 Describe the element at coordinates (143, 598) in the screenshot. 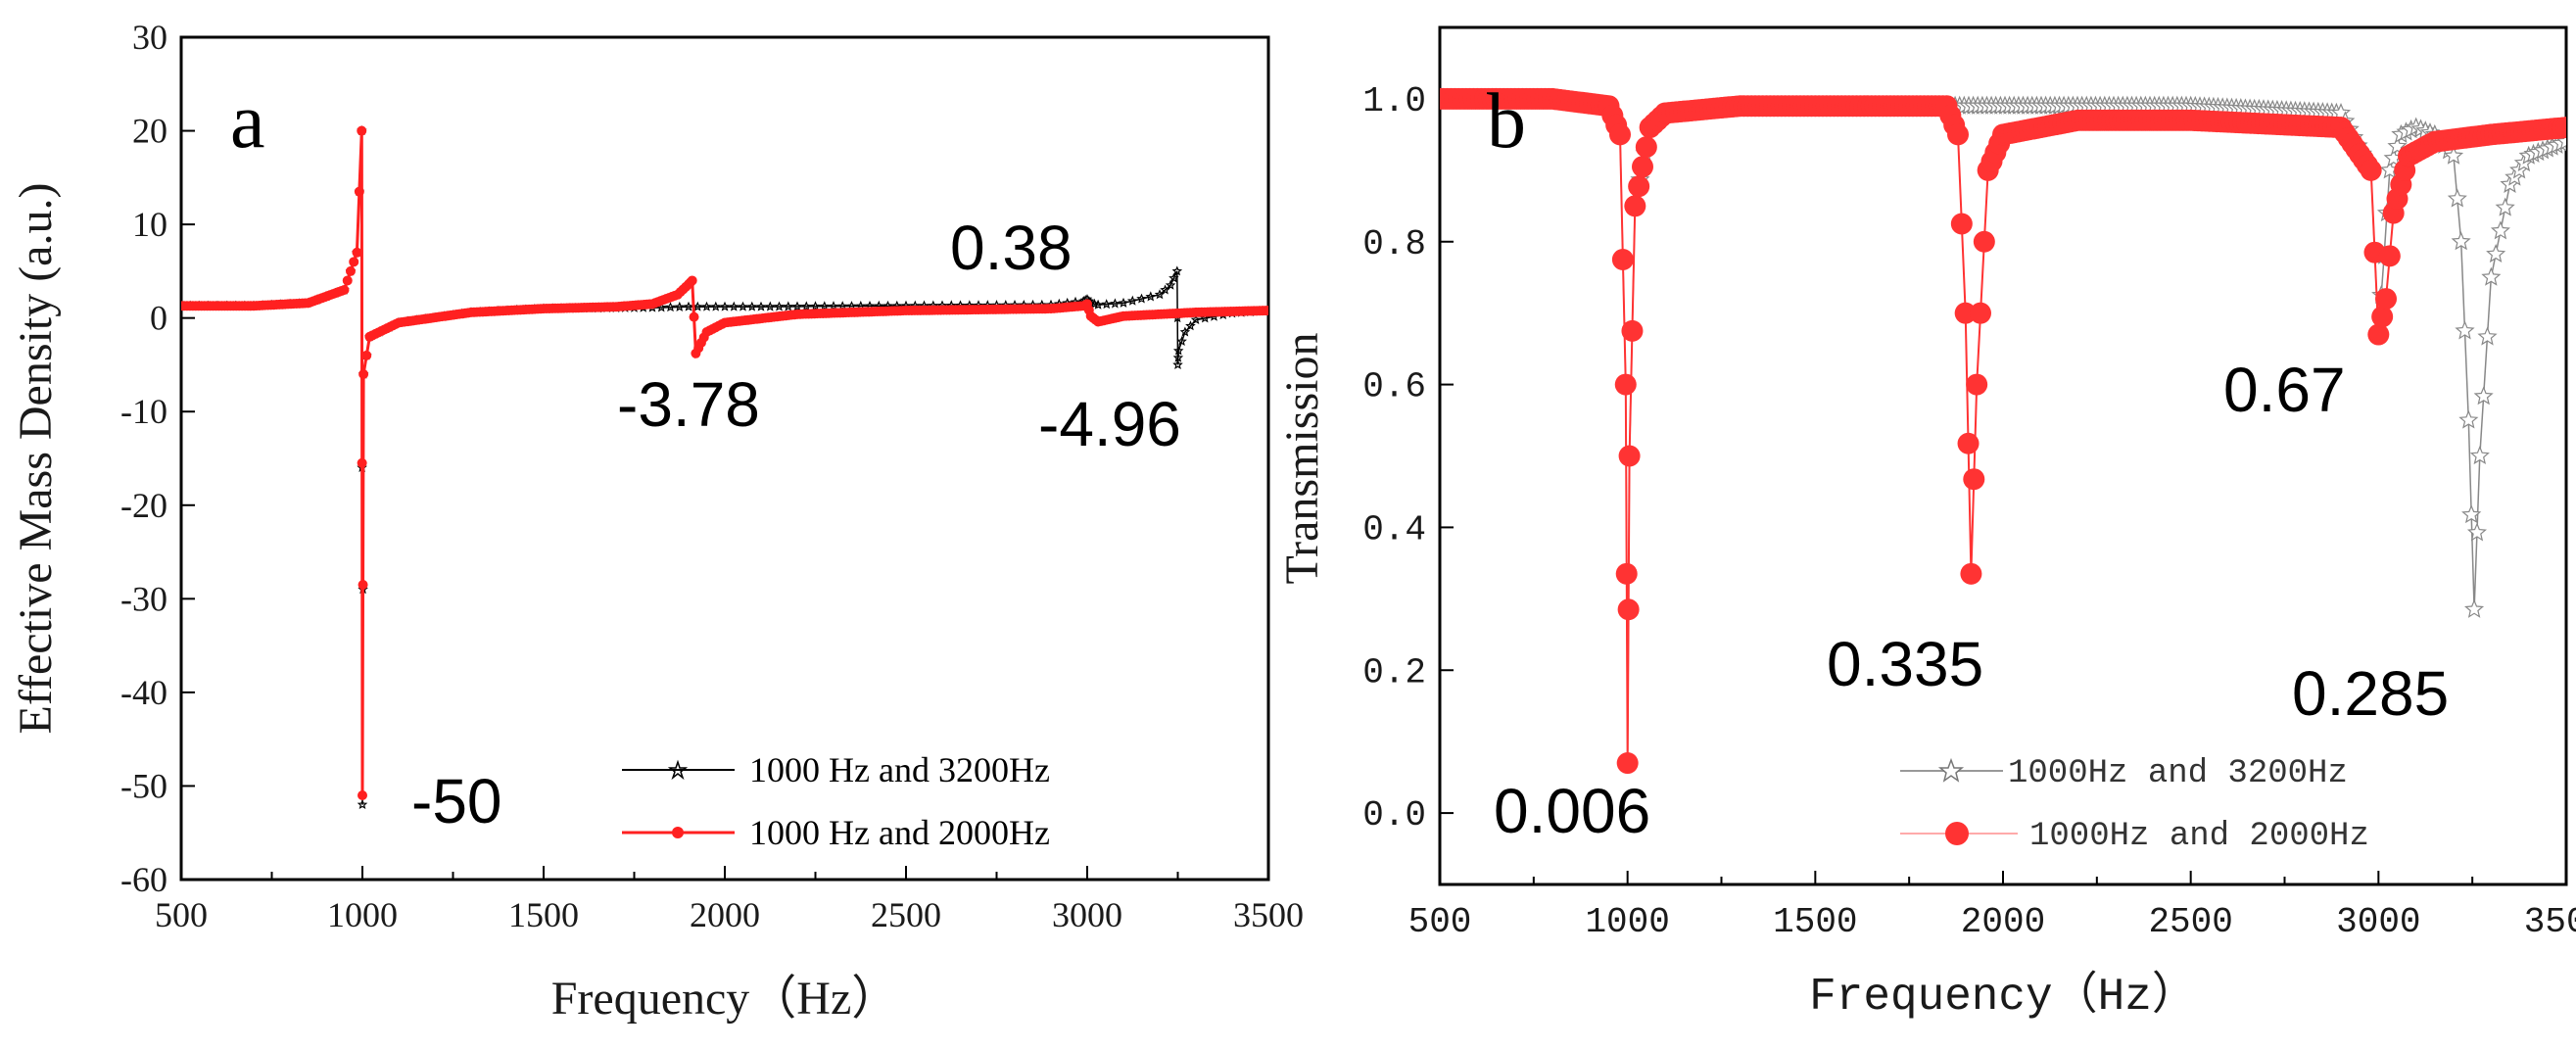

I see `y-tick-label: -30` at that location.